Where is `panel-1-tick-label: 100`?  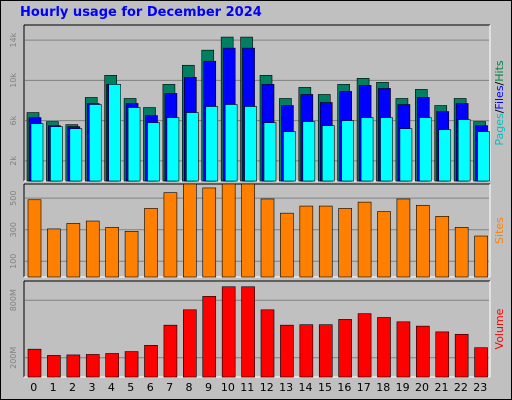
panel-1-tick-label: 100 is located at coordinates (13, 261).